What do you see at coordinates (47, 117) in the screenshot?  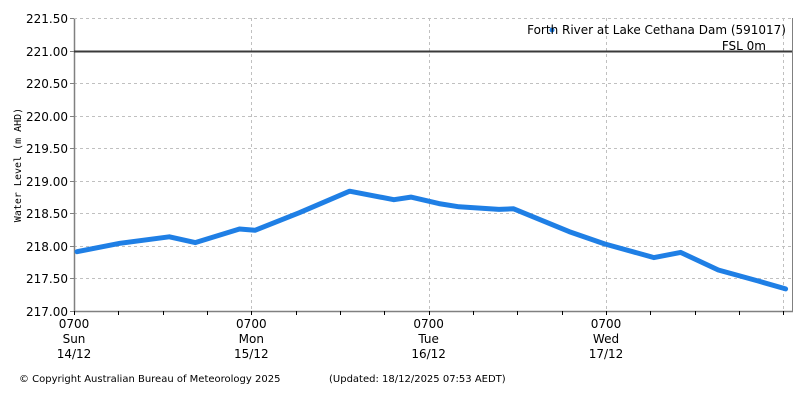 I see `y-tick-label: 220.00` at bounding box center [47, 117].